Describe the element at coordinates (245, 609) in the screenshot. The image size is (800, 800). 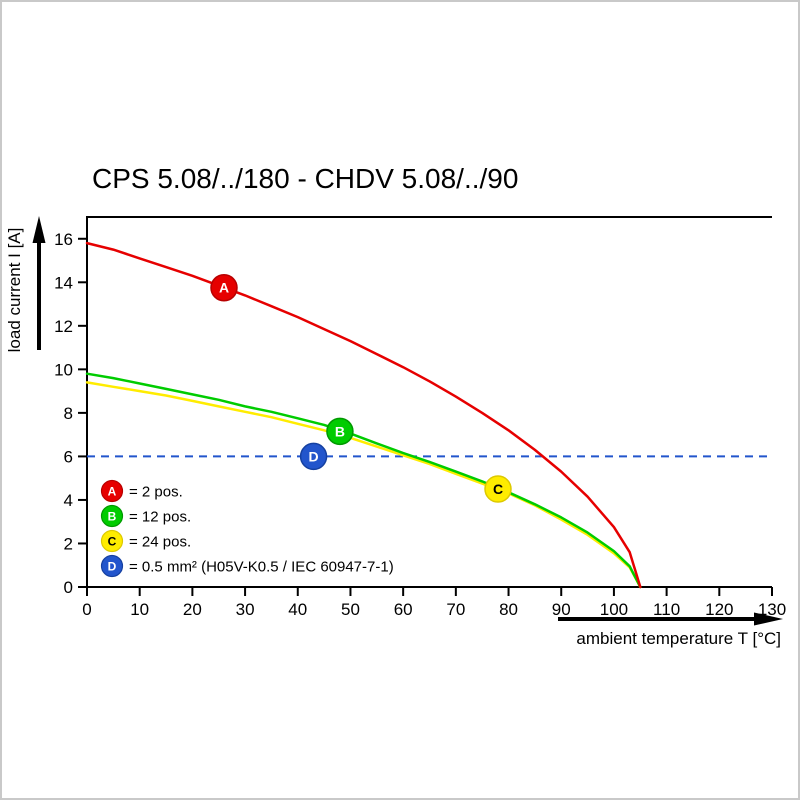
I see `x-tick-label: 30` at that location.